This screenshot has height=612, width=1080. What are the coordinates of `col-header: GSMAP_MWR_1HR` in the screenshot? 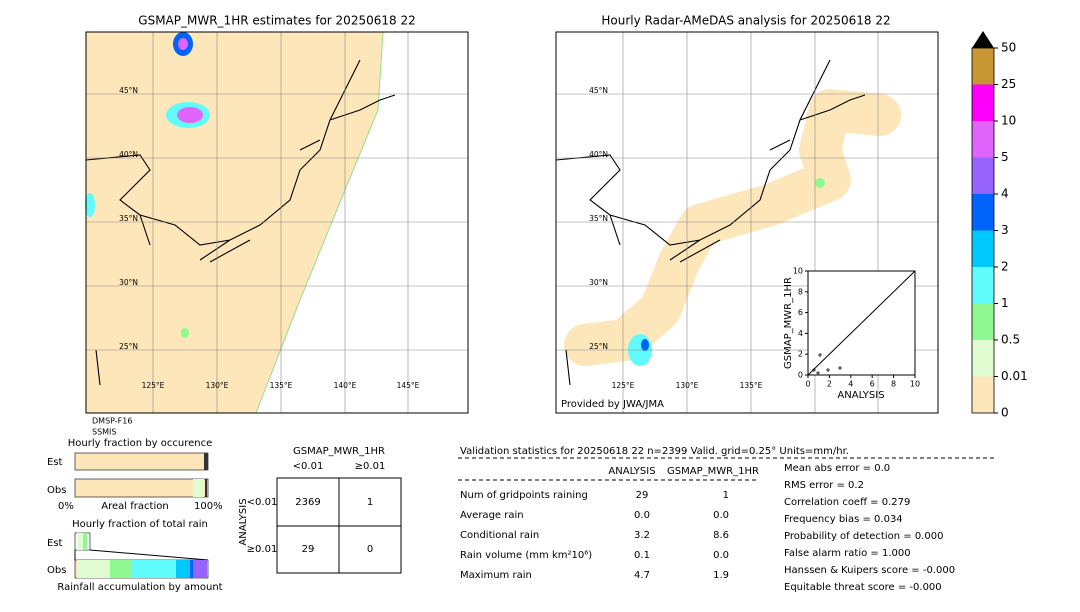 It's located at (713, 471).